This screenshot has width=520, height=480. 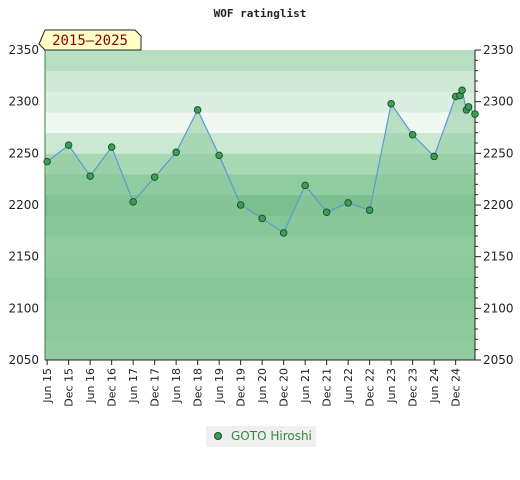 What do you see at coordinates (391, 386) in the screenshot?
I see `x-tick-label: Jun 23` at bounding box center [391, 386].